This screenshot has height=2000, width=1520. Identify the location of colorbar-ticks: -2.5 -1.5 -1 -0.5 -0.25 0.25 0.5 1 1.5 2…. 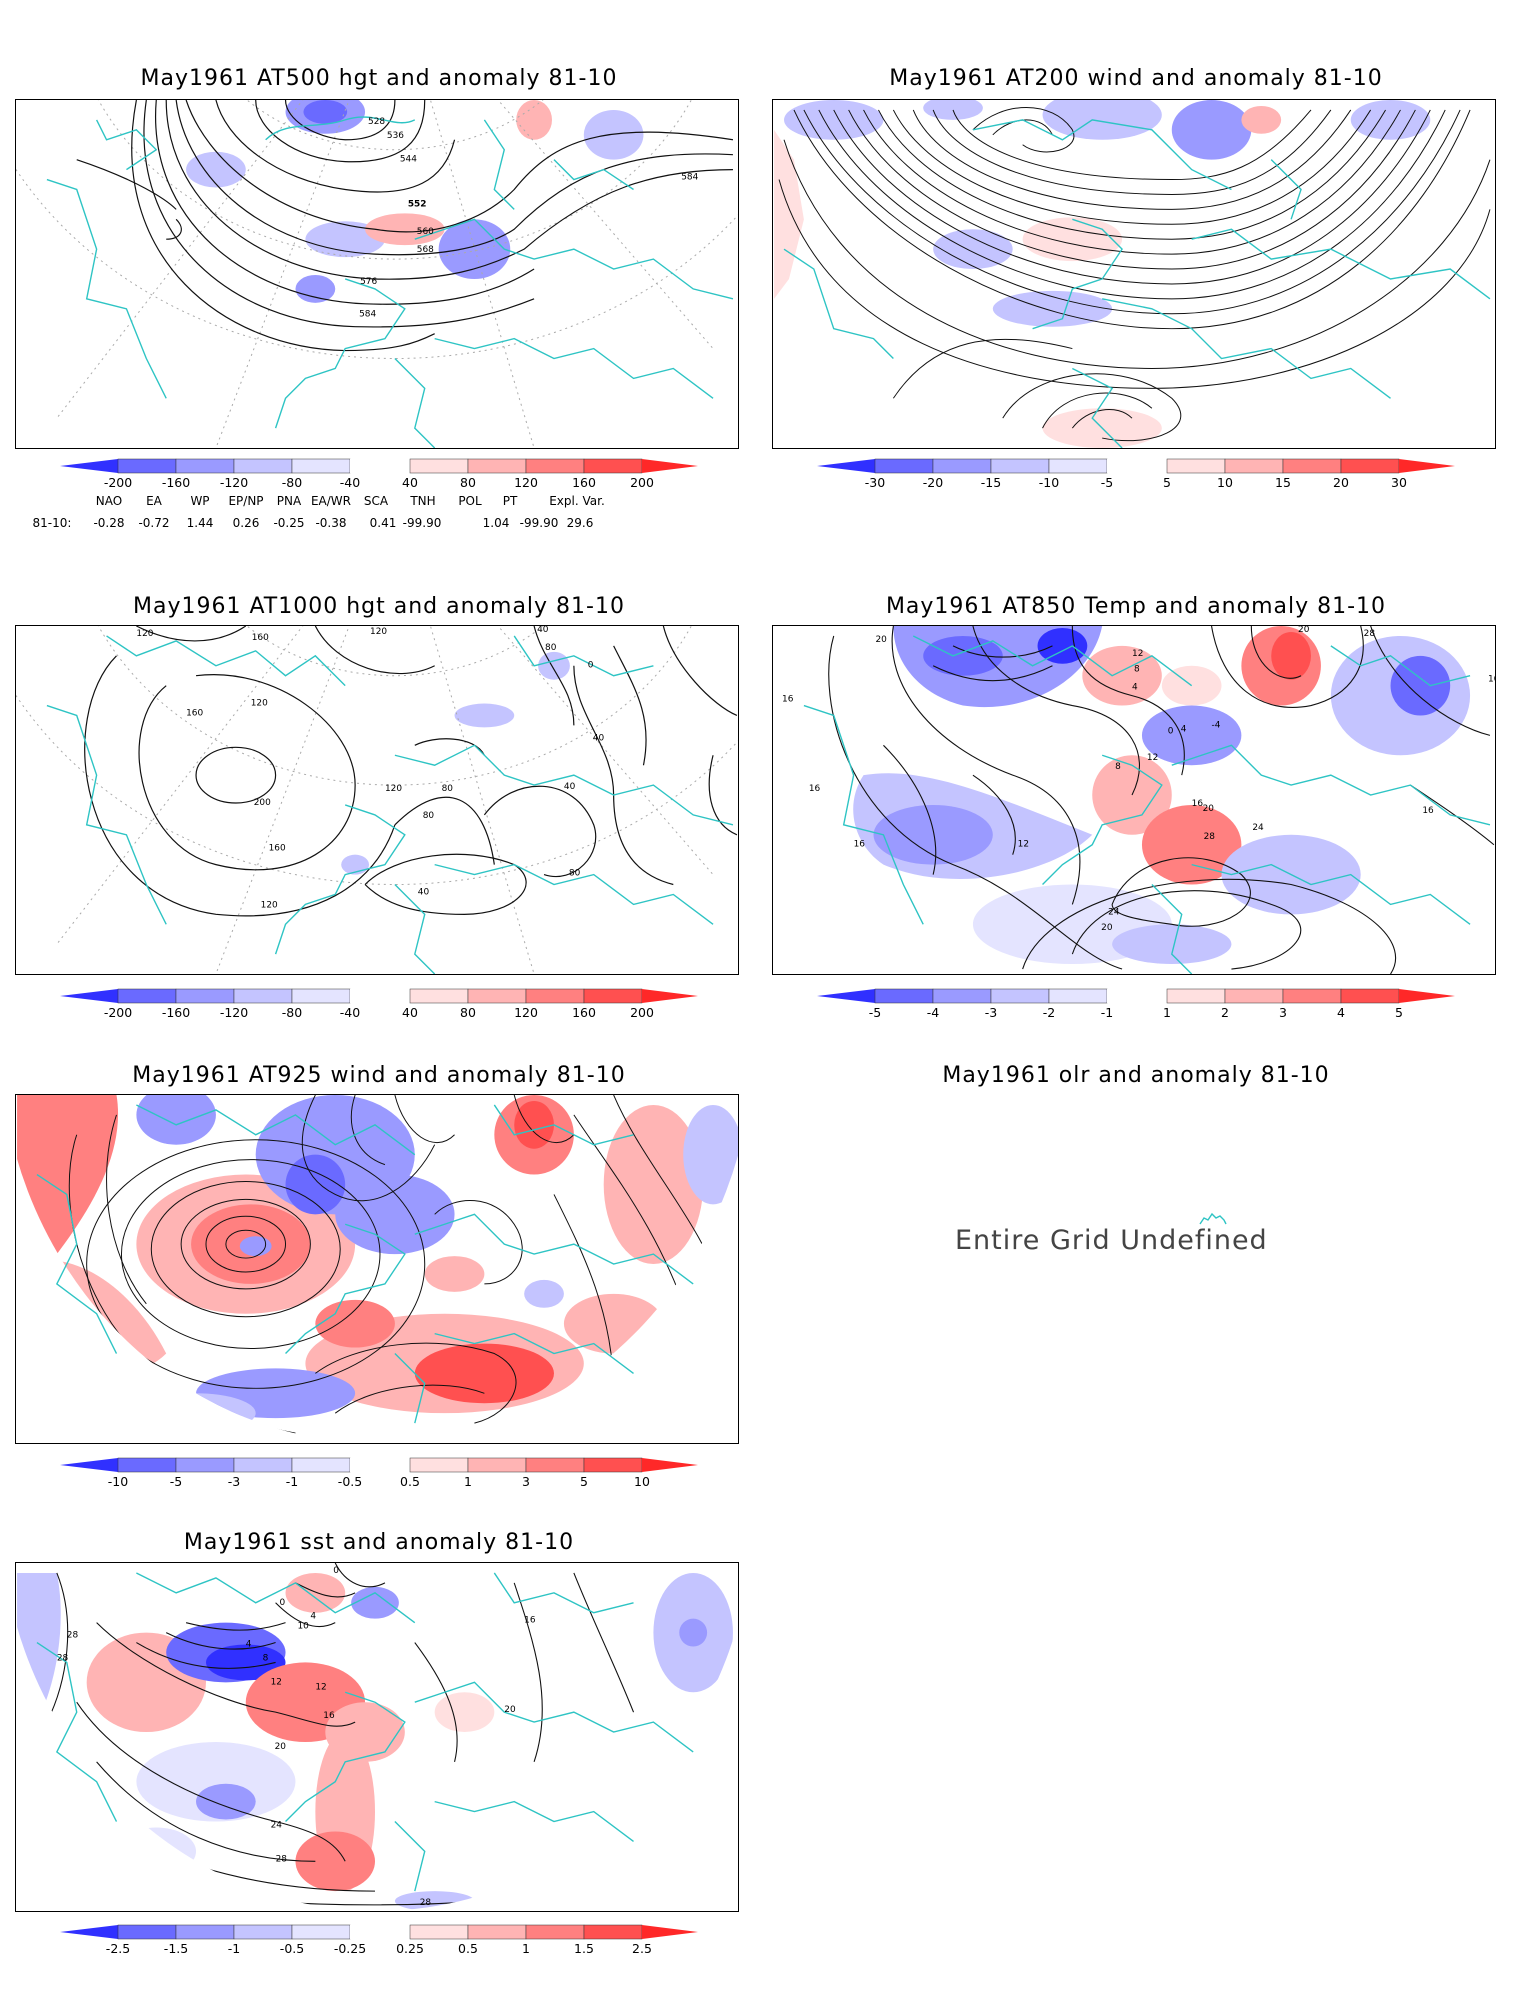
(380, 1949).